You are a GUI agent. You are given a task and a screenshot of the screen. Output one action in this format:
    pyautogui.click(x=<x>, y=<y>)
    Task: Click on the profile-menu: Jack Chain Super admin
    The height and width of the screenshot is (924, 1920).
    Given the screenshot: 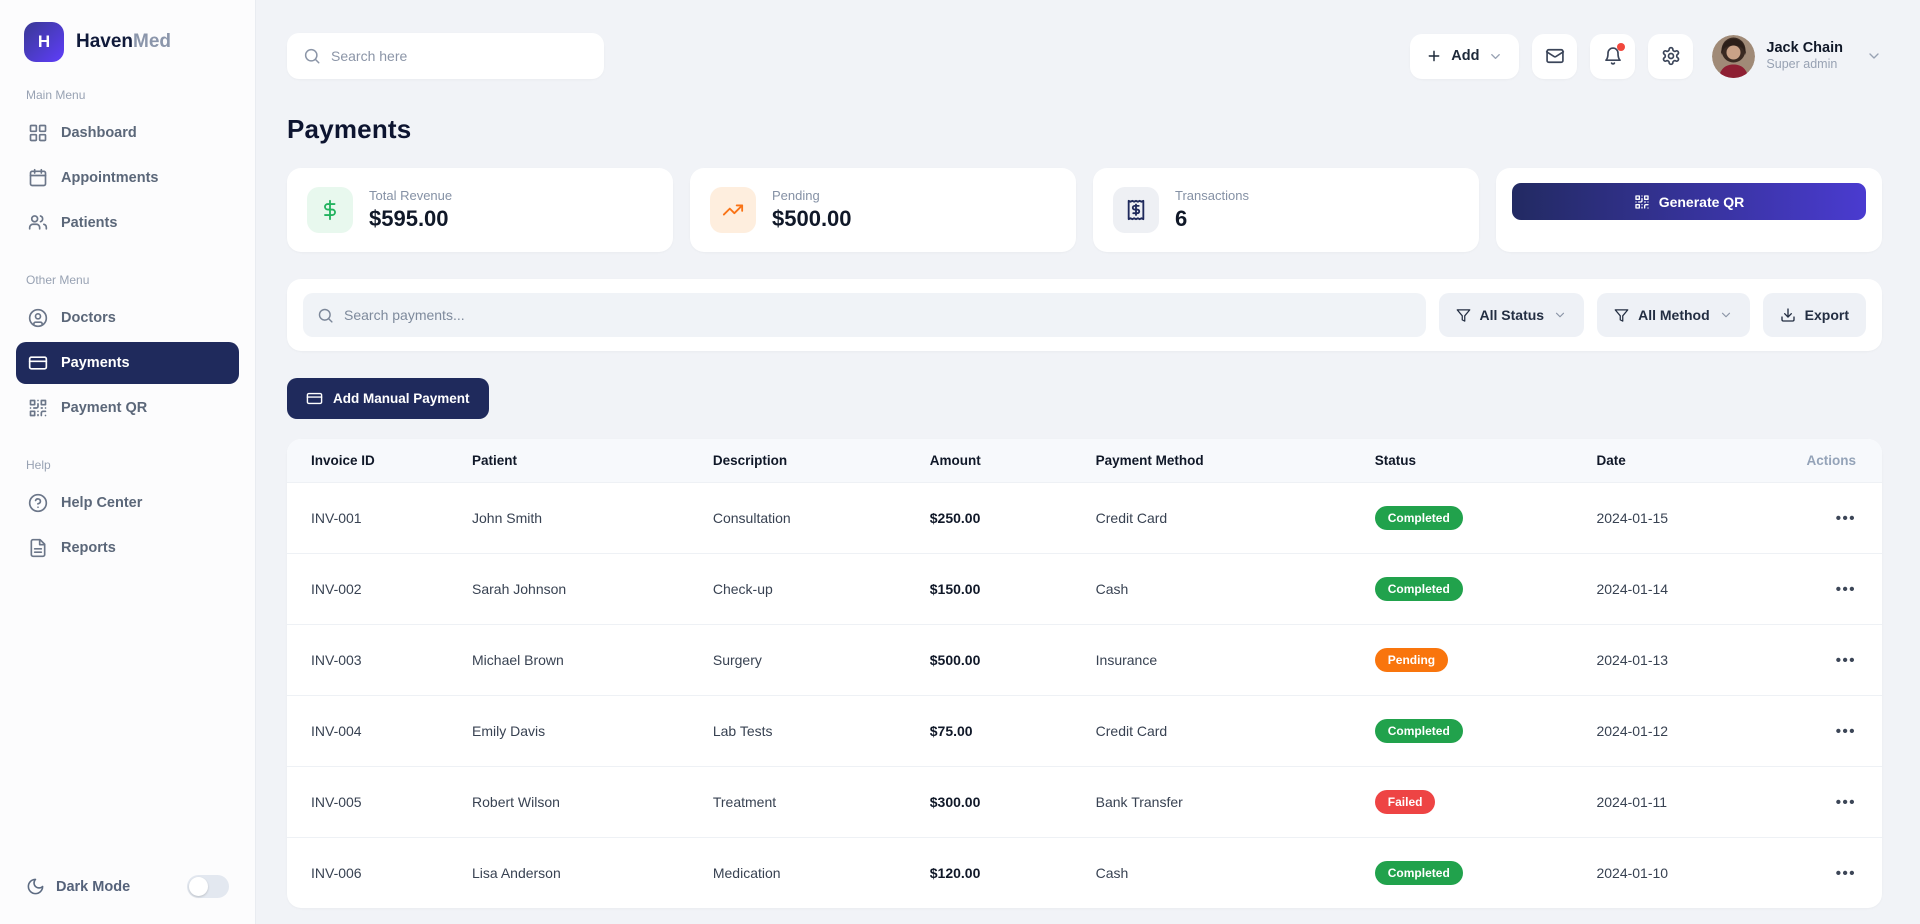 What is the action you would take?
    pyautogui.click(x=1797, y=56)
    